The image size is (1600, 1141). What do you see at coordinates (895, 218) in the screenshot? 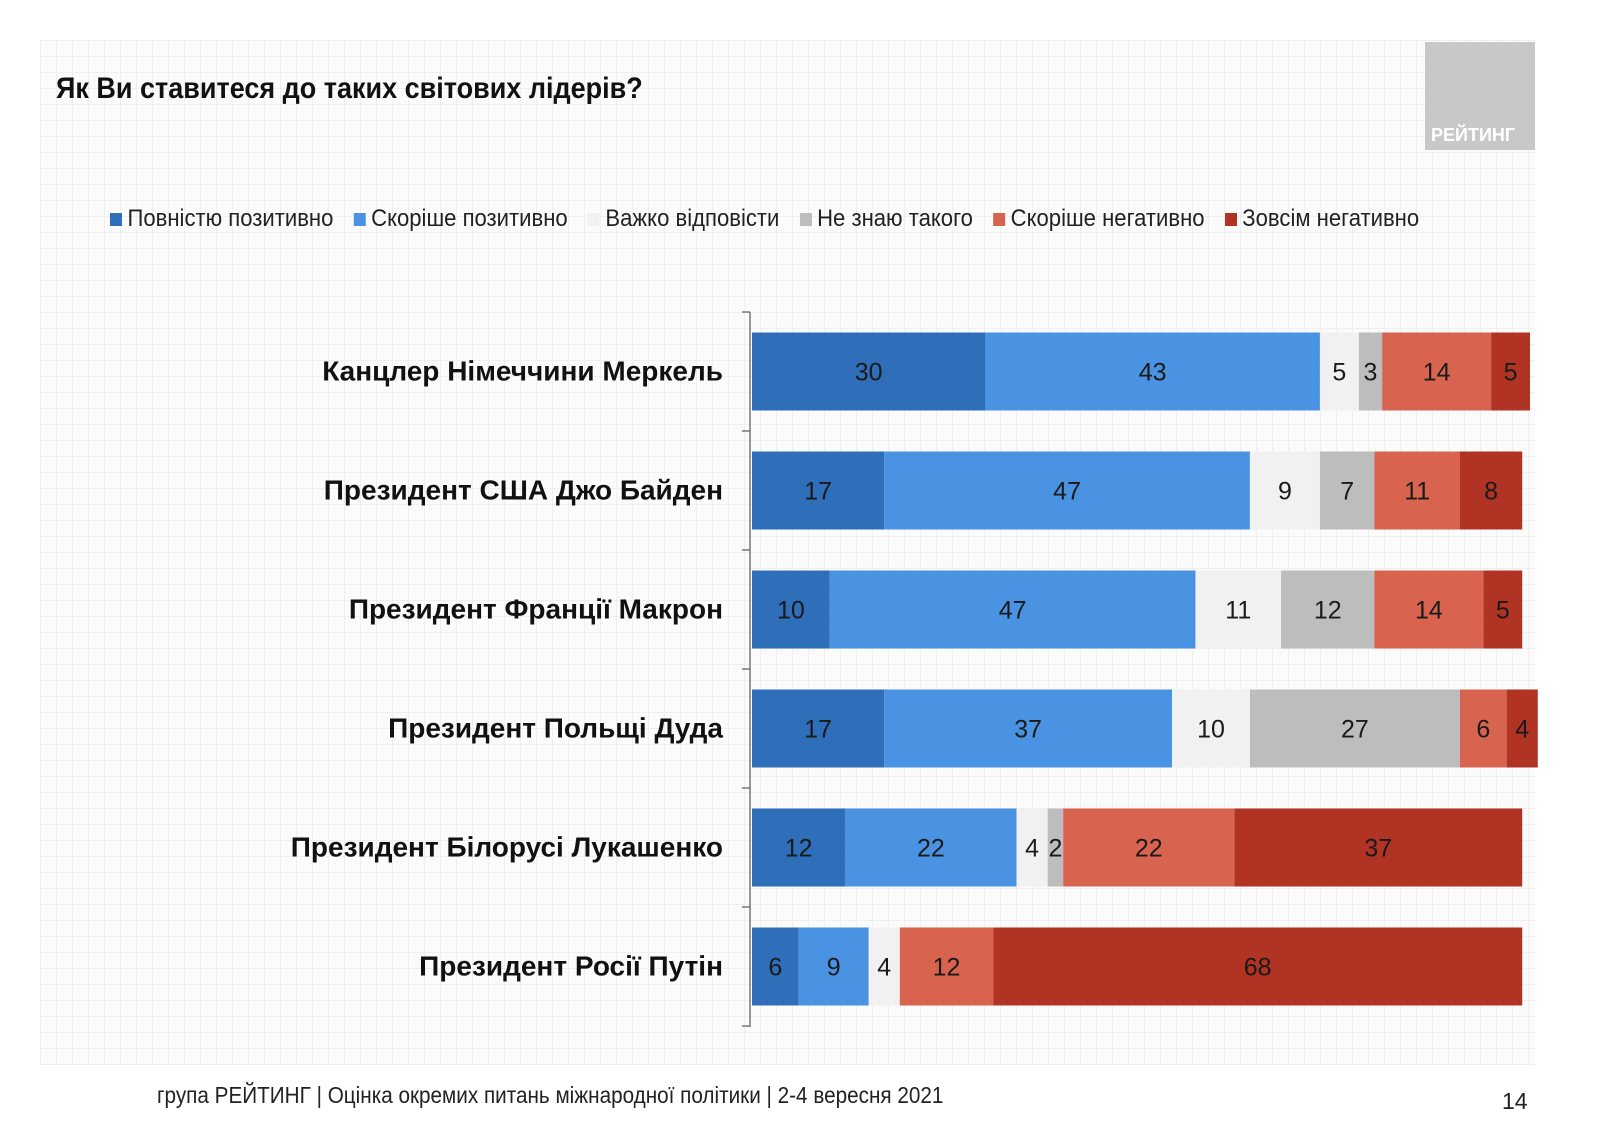
I see `legend-label: Не знаю такого` at bounding box center [895, 218].